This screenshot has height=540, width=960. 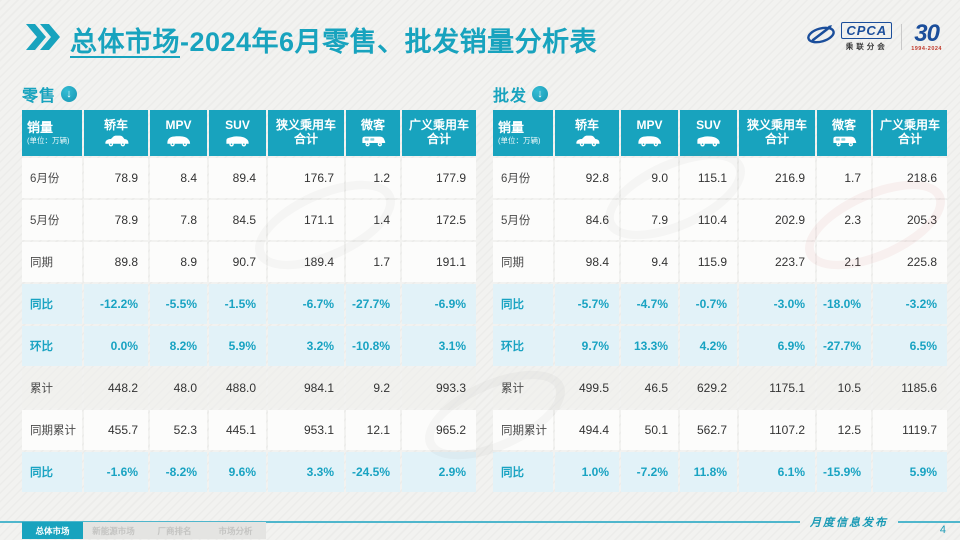 What do you see at coordinates (116, 472) in the screenshot?
I see `table-value: -1.6%` at bounding box center [116, 472].